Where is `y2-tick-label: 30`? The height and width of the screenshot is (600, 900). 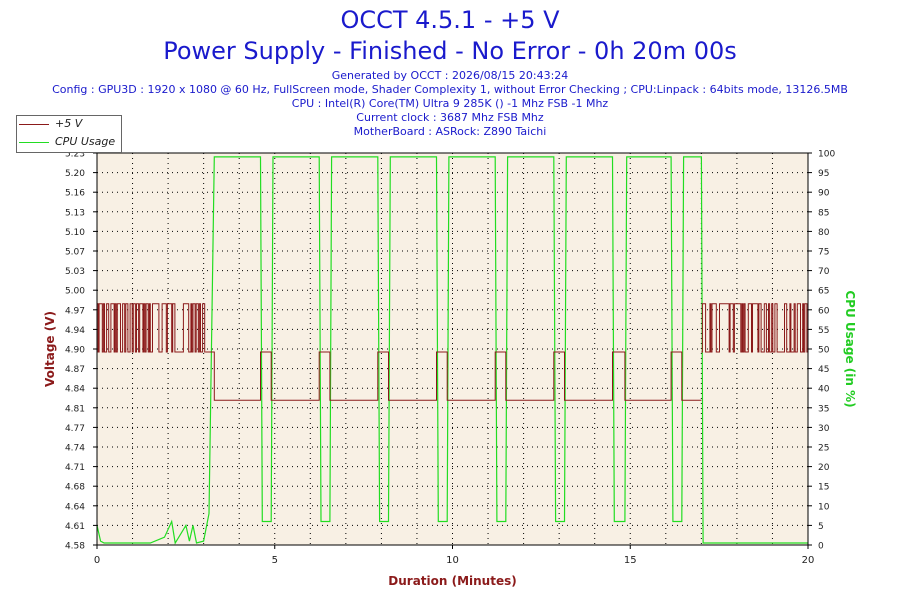
y2-tick-label: 30 is located at coordinates (824, 429).